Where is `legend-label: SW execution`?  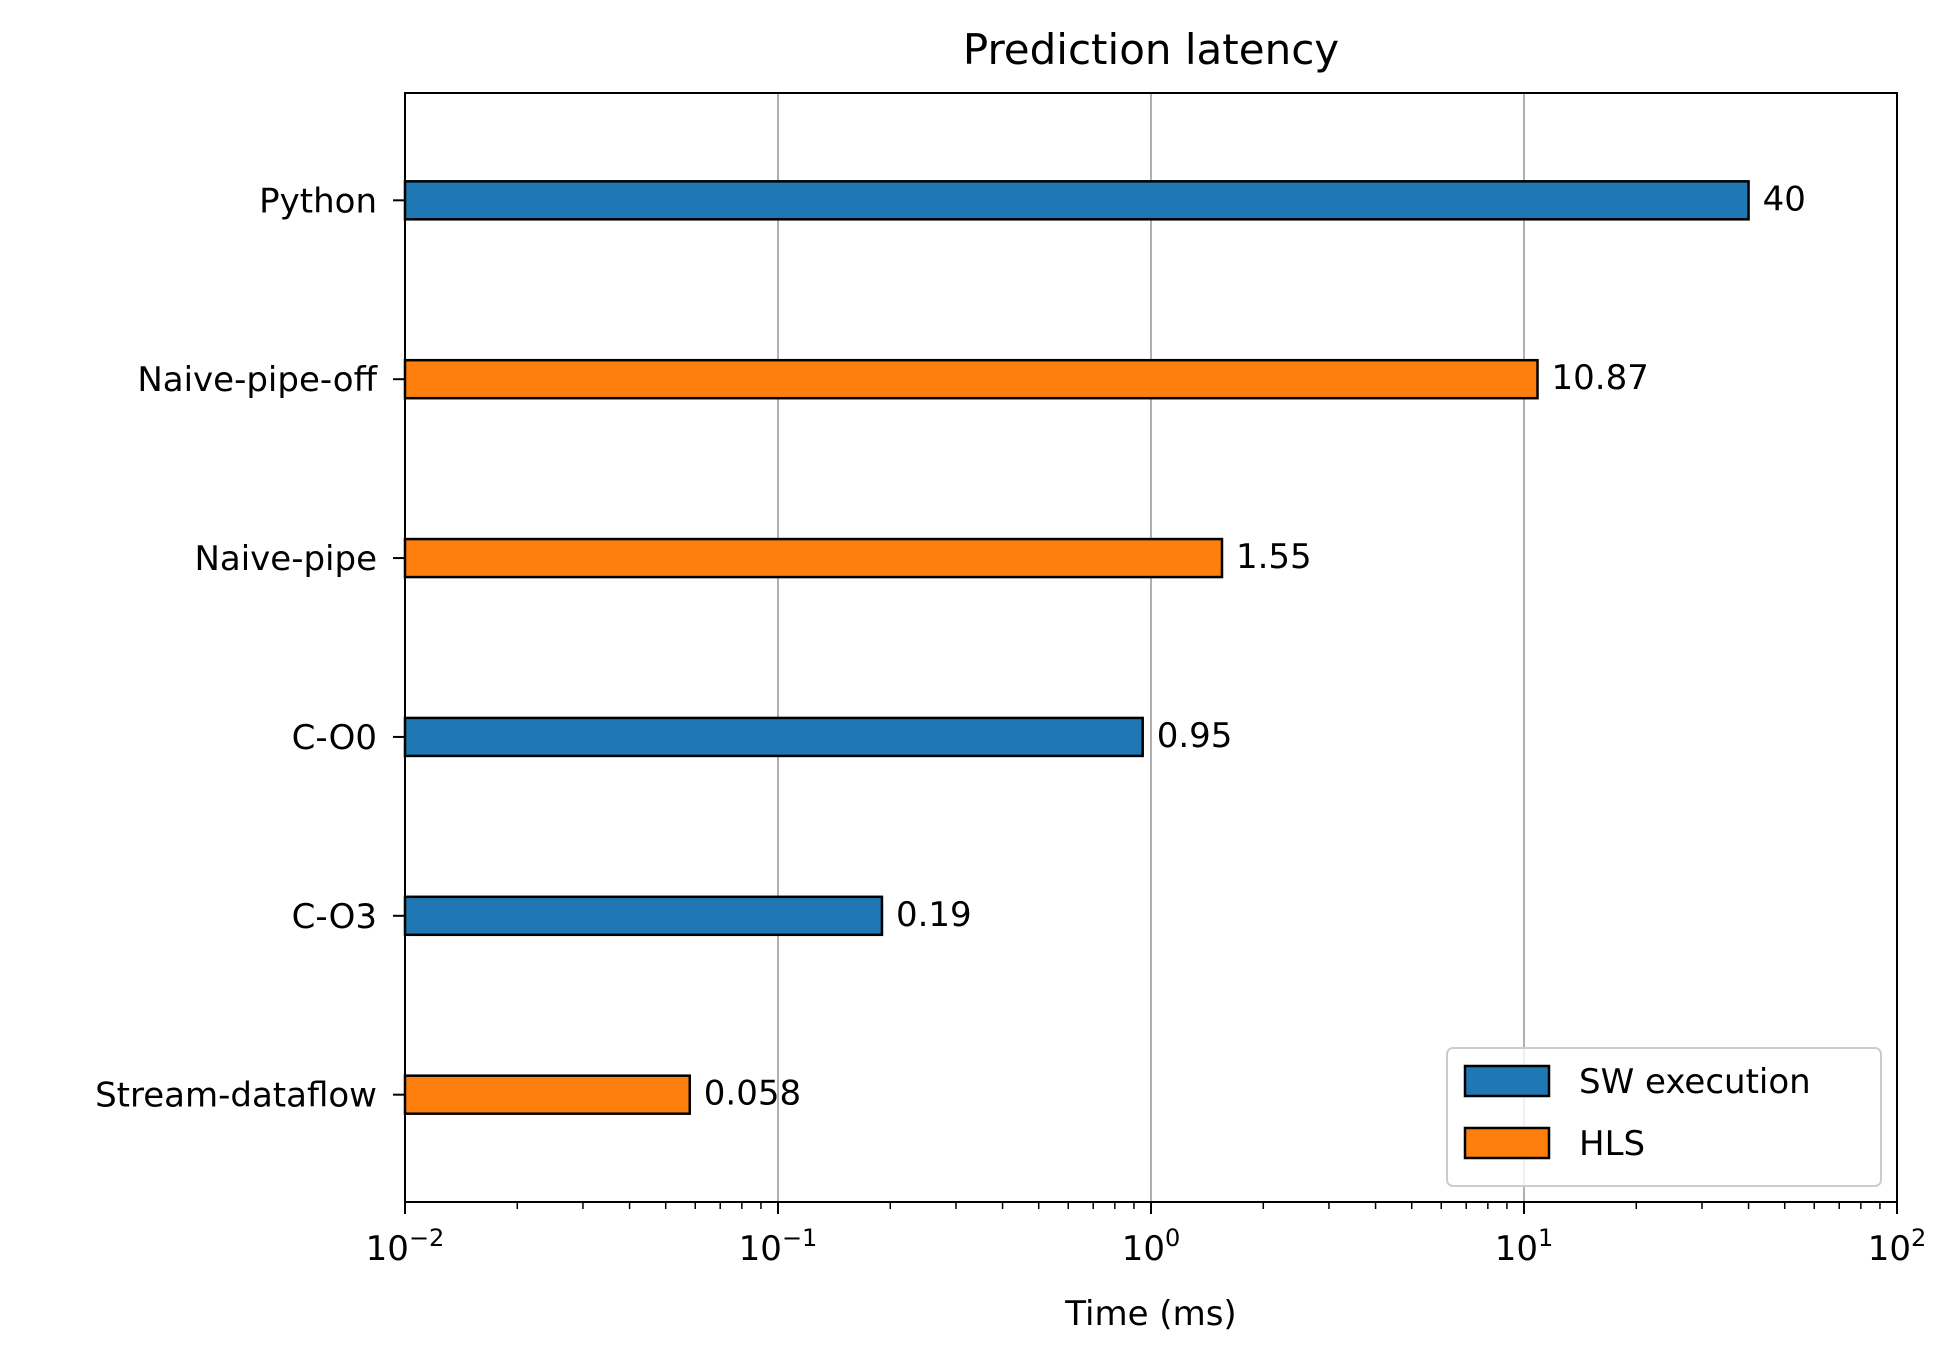
legend-label: SW execution is located at coordinates (1695, 1082).